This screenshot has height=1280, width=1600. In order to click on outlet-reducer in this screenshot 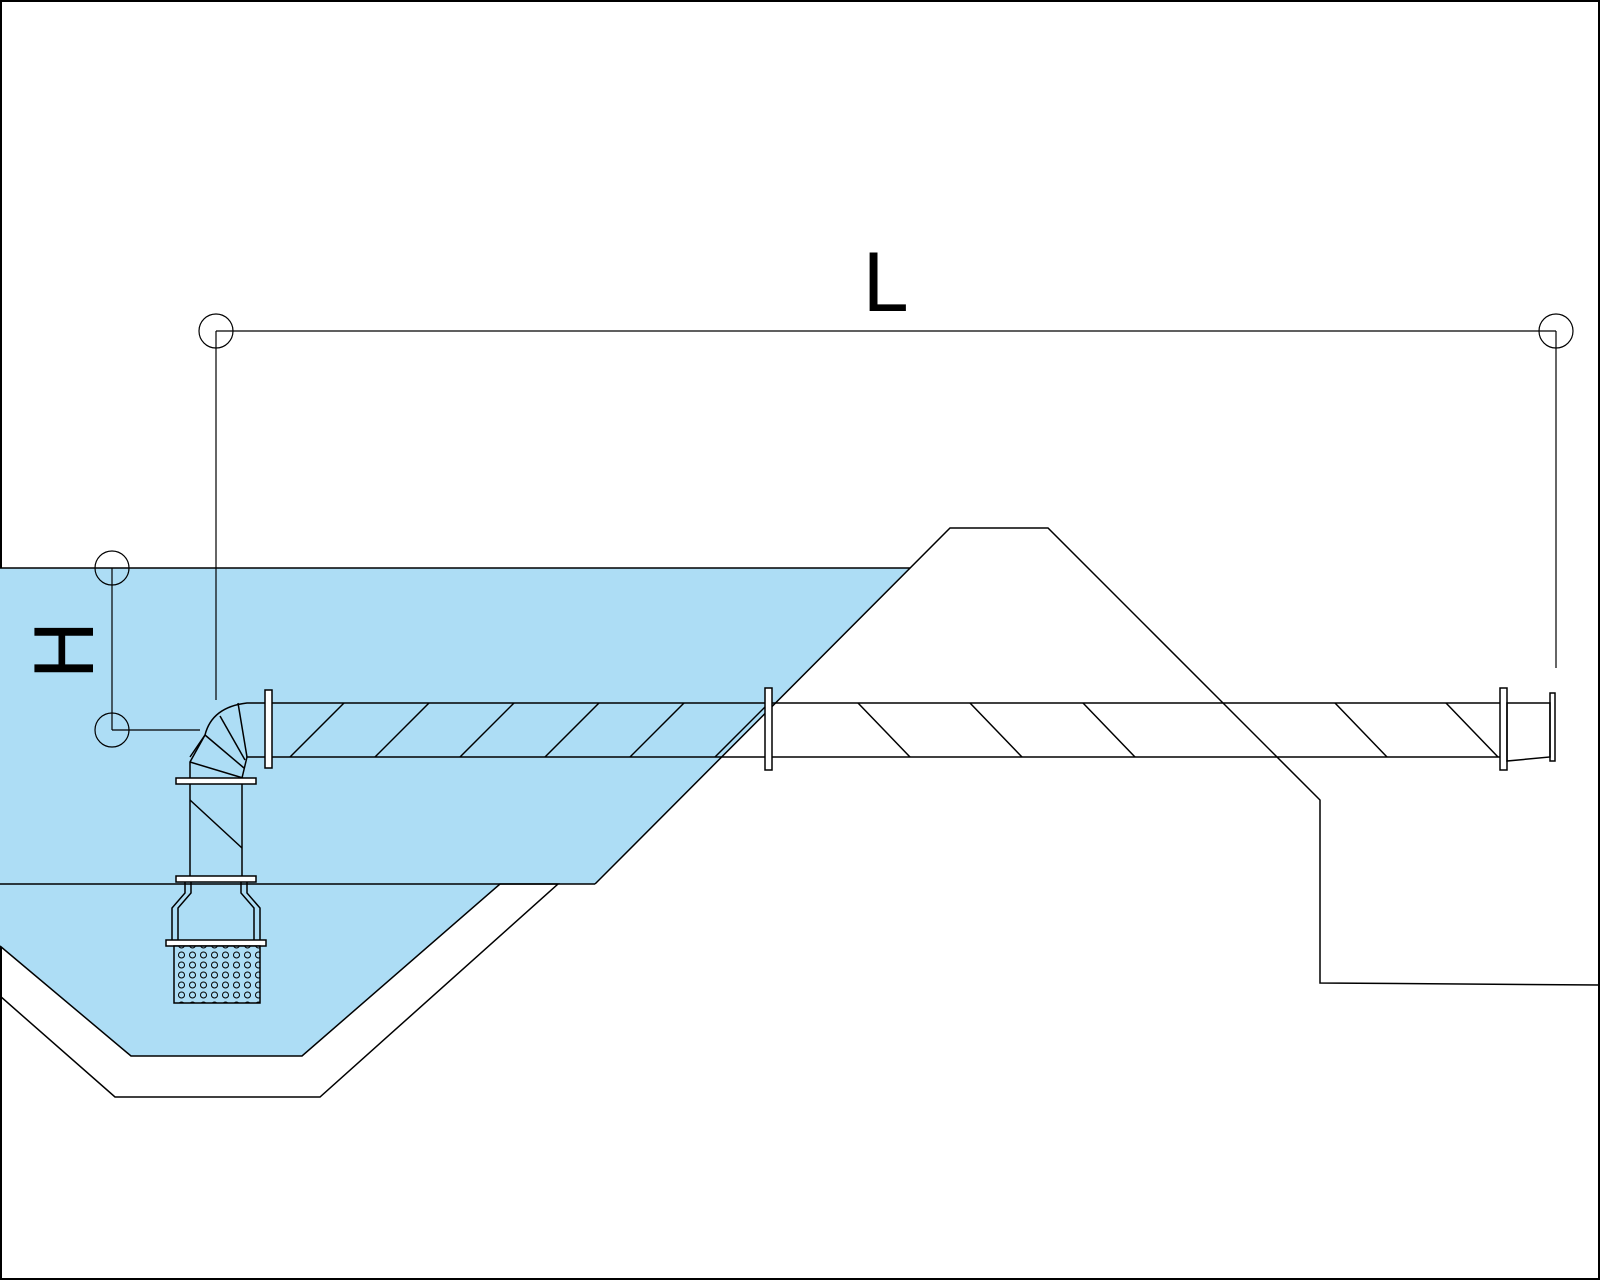, I will do `click(1528, 732)`.